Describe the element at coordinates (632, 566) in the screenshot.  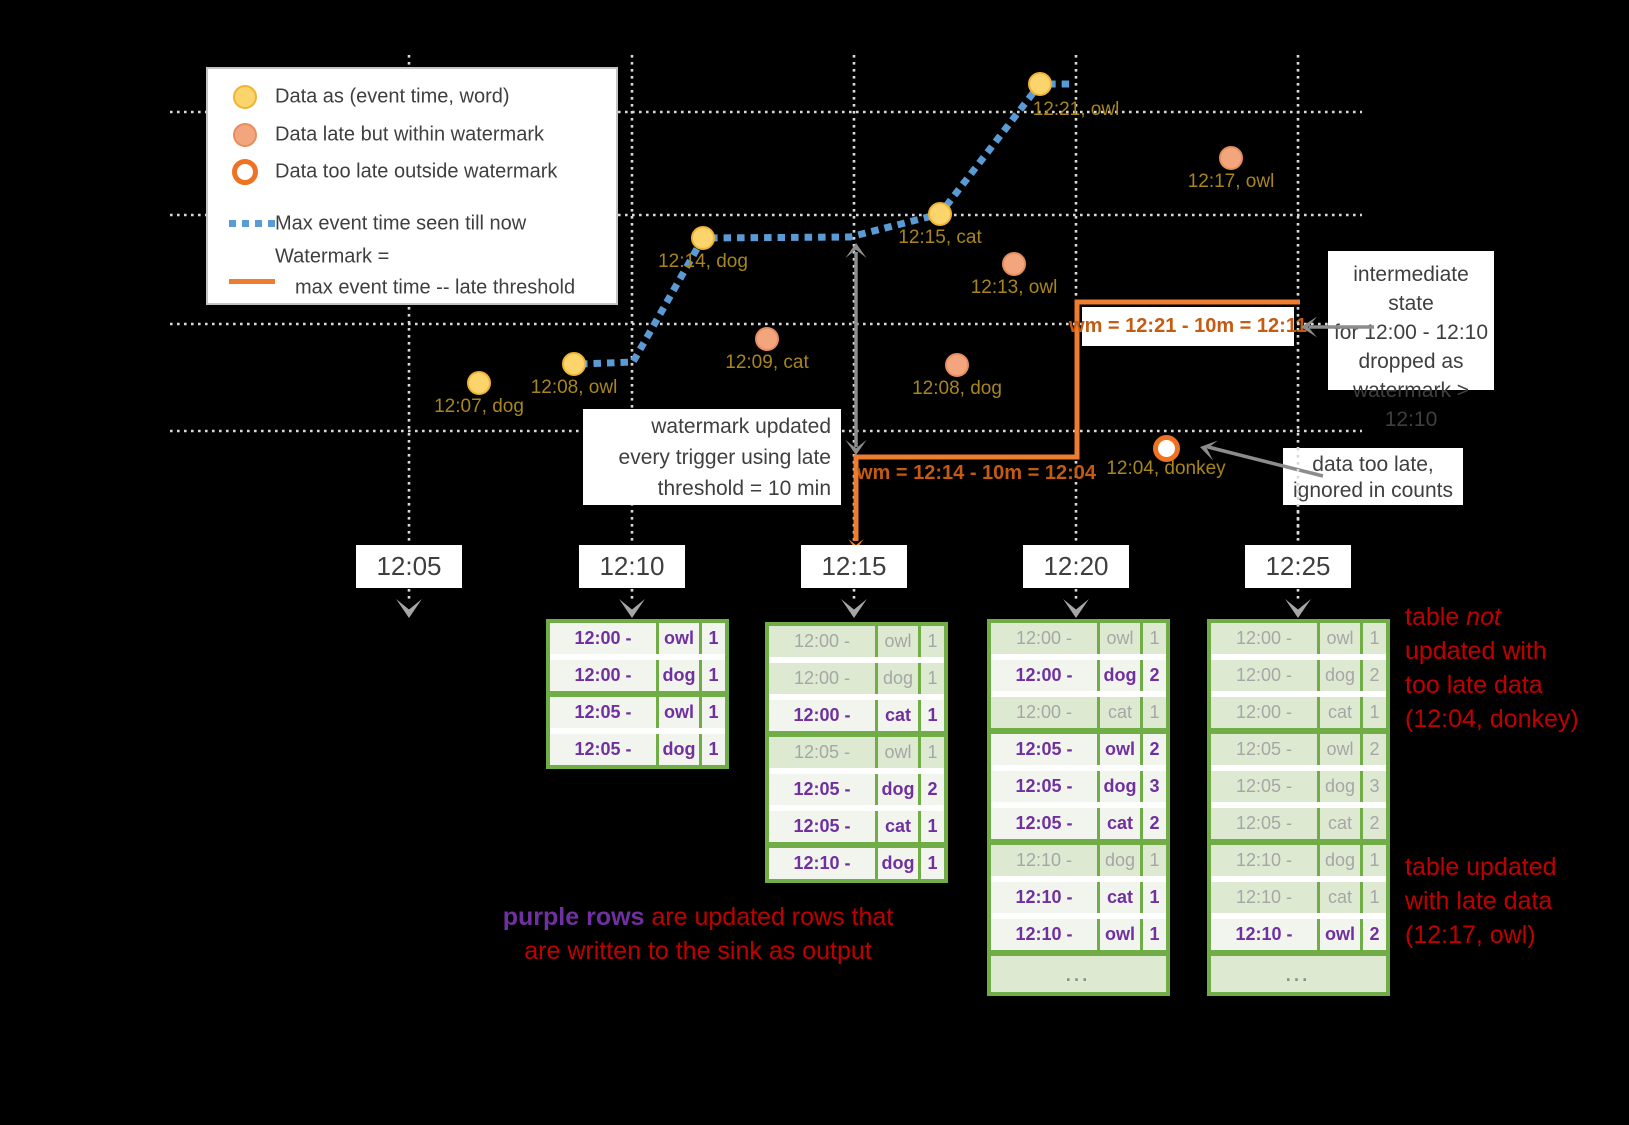
I see `axis-tick-12-10: 12:10` at that location.